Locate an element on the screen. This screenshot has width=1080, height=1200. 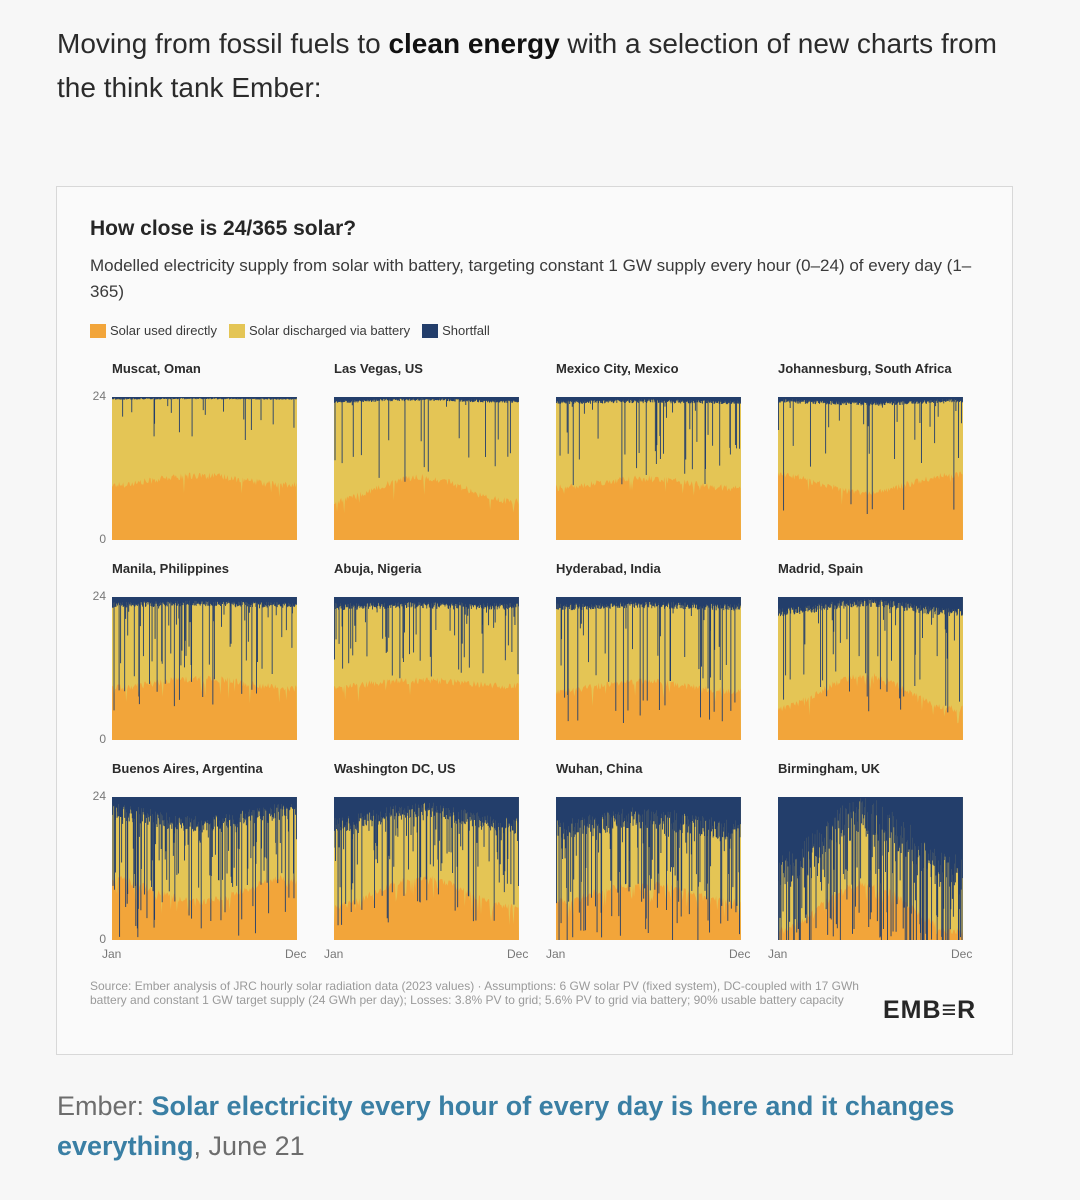
ember-logo: EMB≡R is located at coordinates (930, 1010).